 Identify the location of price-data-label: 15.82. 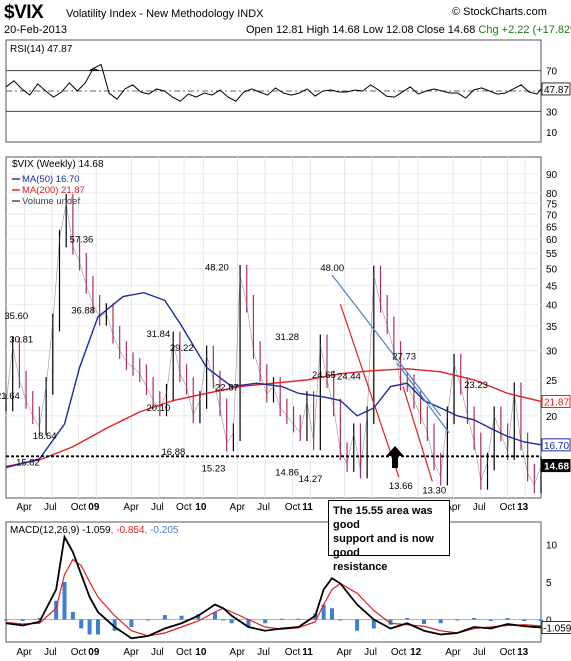
(28, 463).